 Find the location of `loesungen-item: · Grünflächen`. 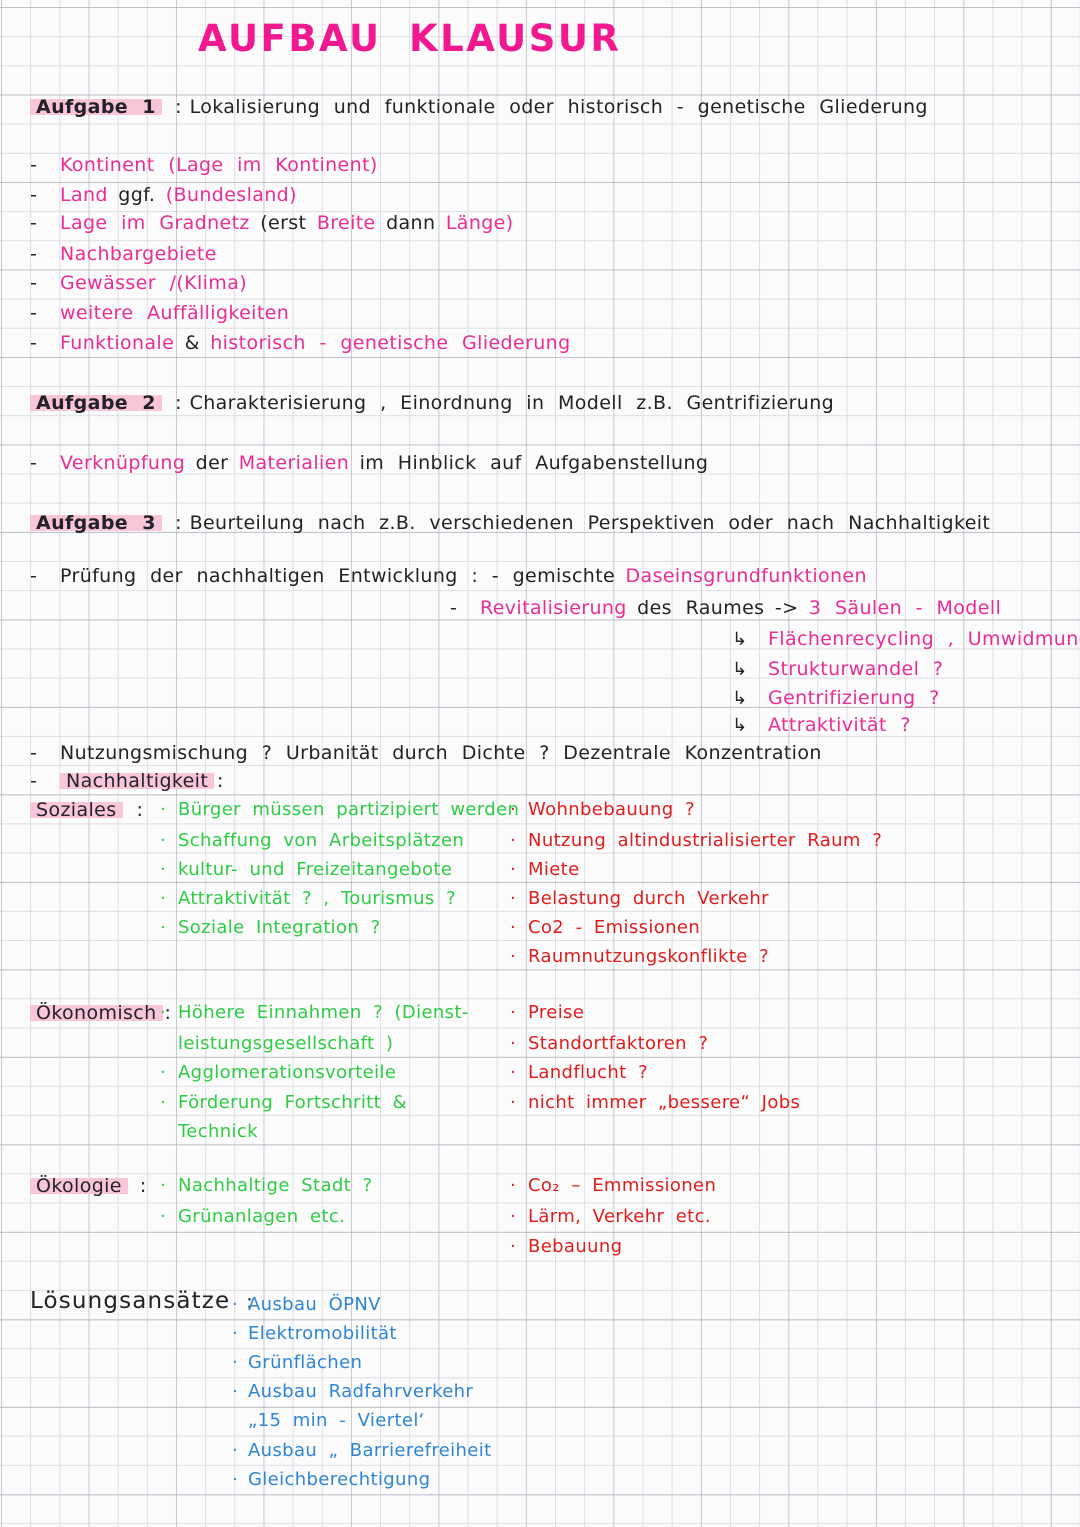

loesungen-item: · Grünflächen is located at coordinates (297, 1363).